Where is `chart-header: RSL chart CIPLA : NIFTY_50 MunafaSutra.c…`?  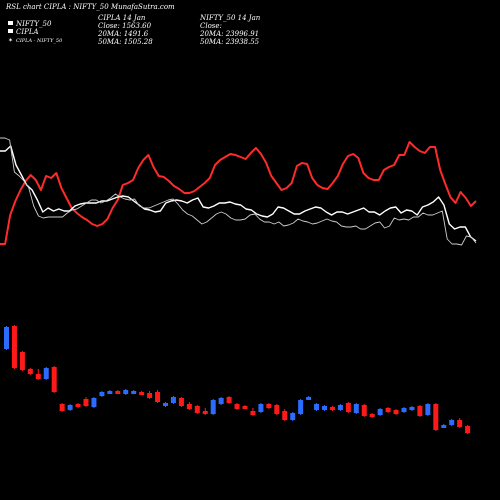 chart-header: RSL chart CIPLA : NIFTY_50 MunafaSutra.c… is located at coordinates (133, 24).